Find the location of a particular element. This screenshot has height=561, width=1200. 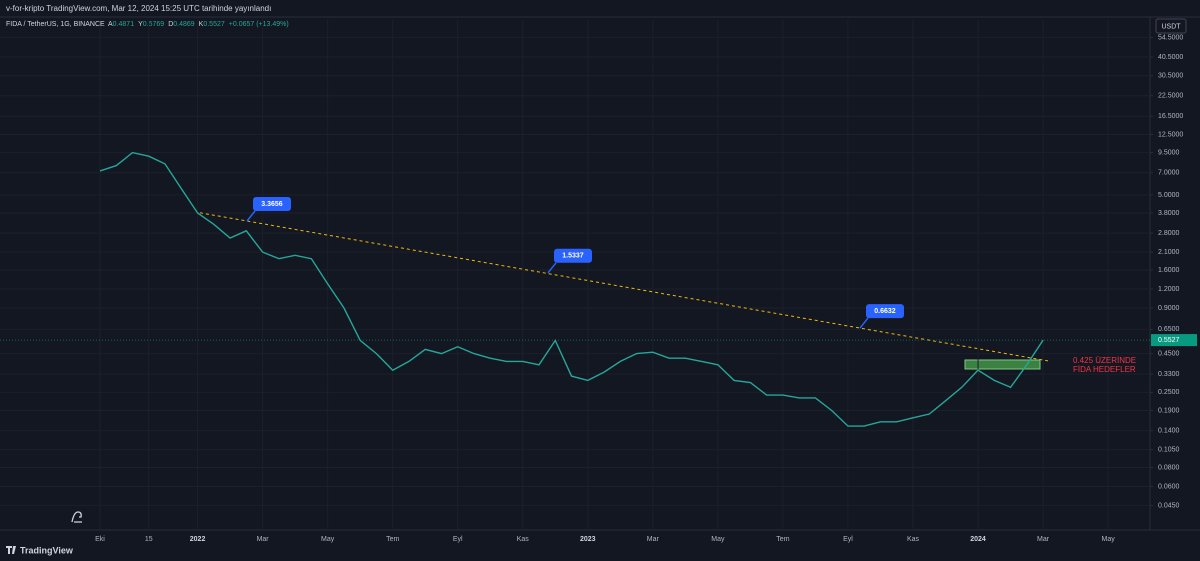

last-price-label: 0.5527 is located at coordinates (1169, 340).